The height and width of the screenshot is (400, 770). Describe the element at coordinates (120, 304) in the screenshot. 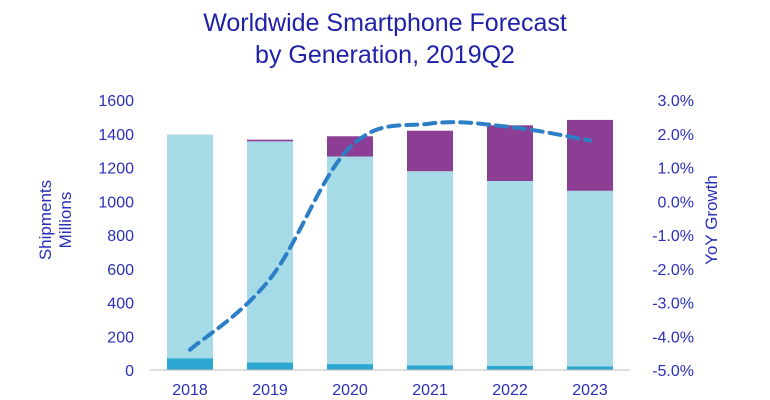

I see `y-tick-label: 400` at that location.